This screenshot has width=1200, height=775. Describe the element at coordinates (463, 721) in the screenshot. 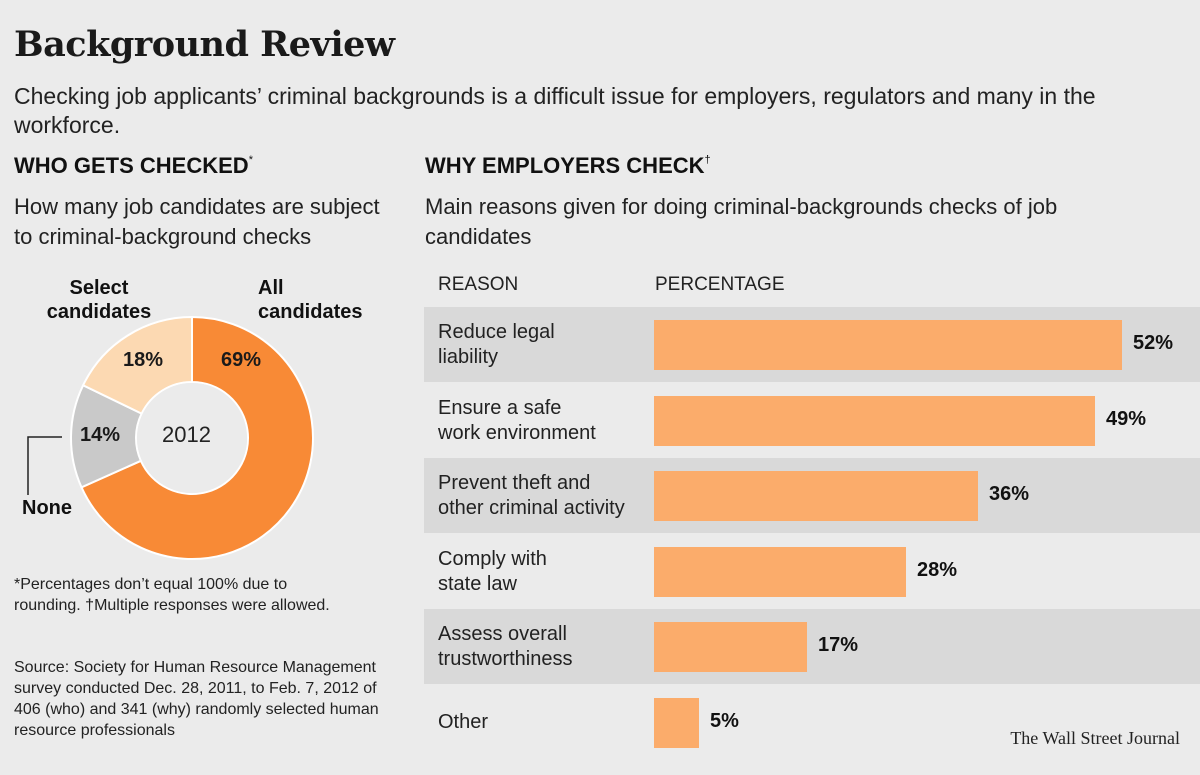

I see `bar-row-label-line1: Other` at that location.